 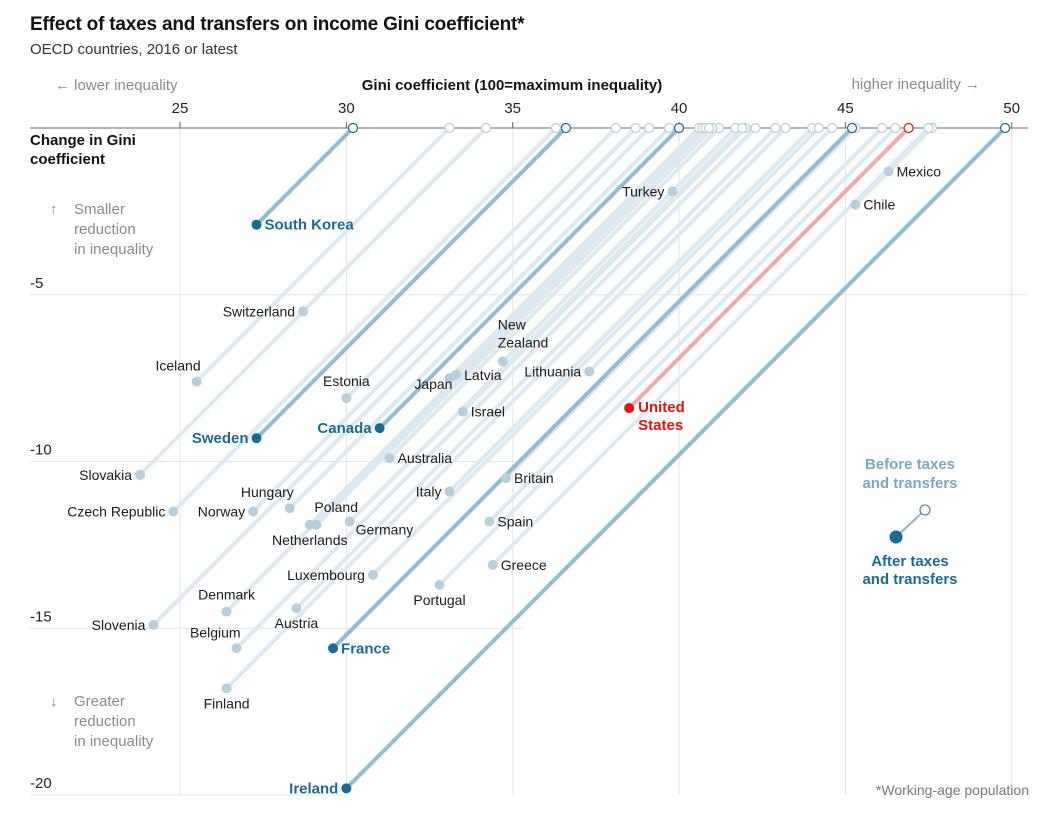 I want to click on country-label: Belgium, so click(x=215, y=632).